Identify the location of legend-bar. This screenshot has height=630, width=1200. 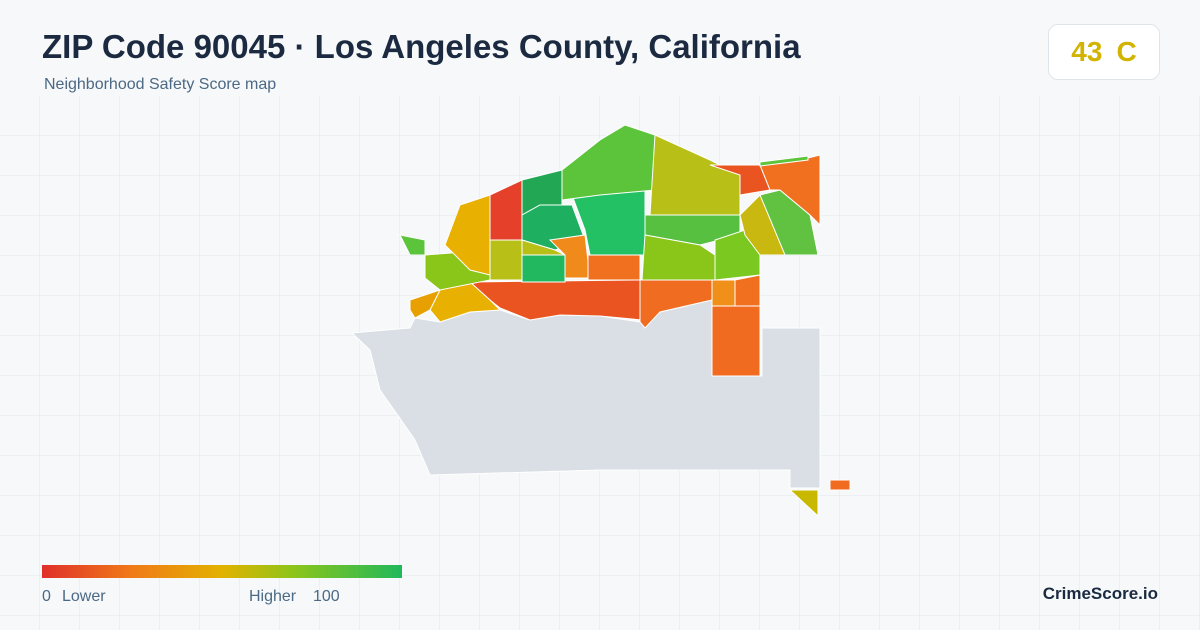
(222, 571).